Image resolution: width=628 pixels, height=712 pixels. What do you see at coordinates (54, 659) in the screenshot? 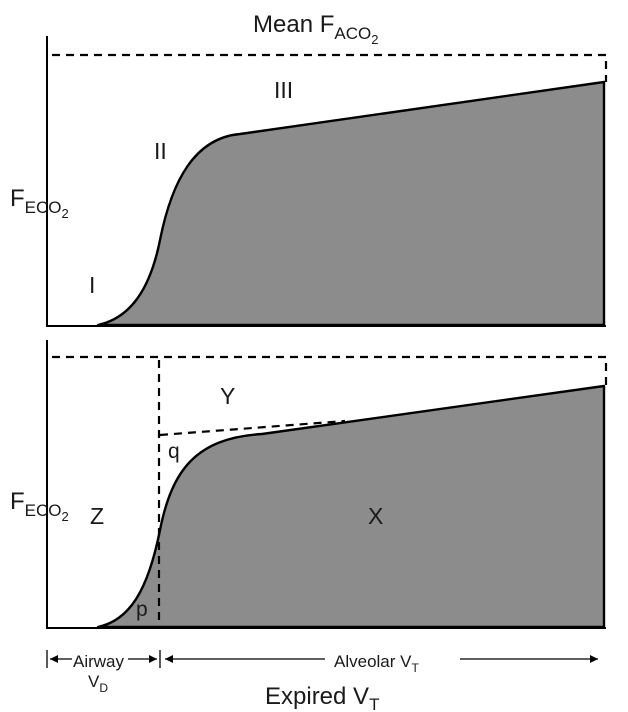
I see `airway-arrowhead-left` at bounding box center [54, 659].